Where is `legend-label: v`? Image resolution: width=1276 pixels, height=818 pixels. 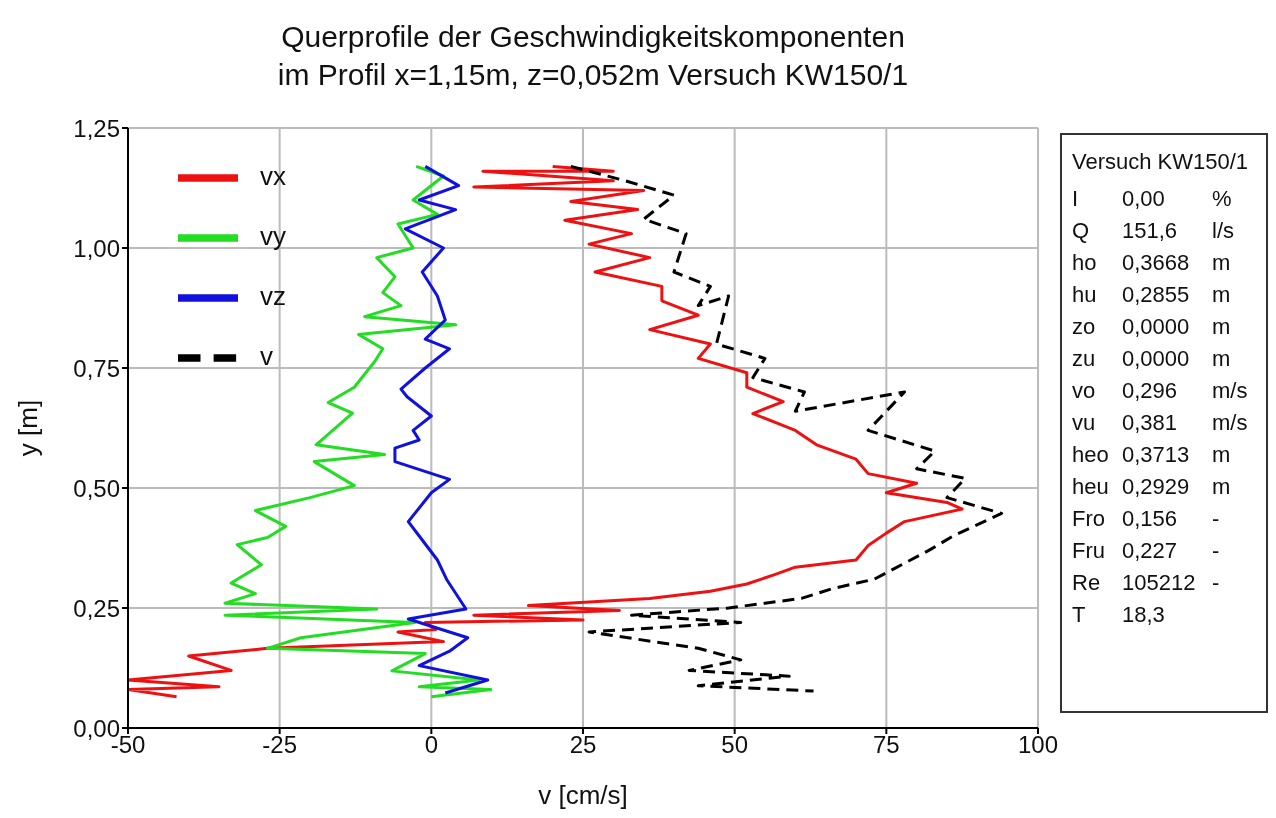
legend-label: v is located at coordinates (266, 355).